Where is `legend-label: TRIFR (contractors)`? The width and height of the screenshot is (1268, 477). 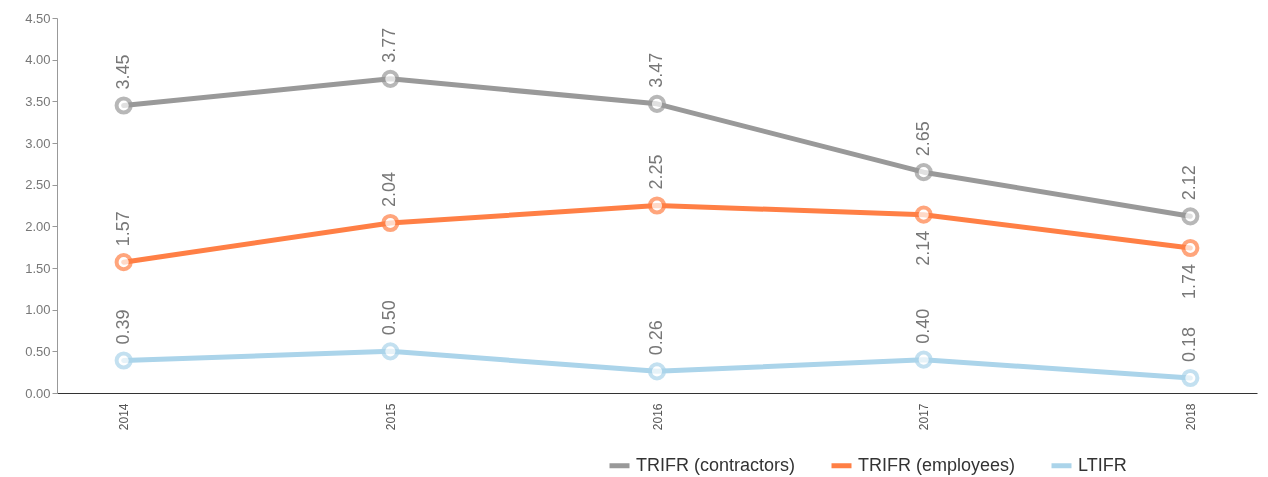 legend-label: TRIFR (contractors) is located at coordinates (716, 464).